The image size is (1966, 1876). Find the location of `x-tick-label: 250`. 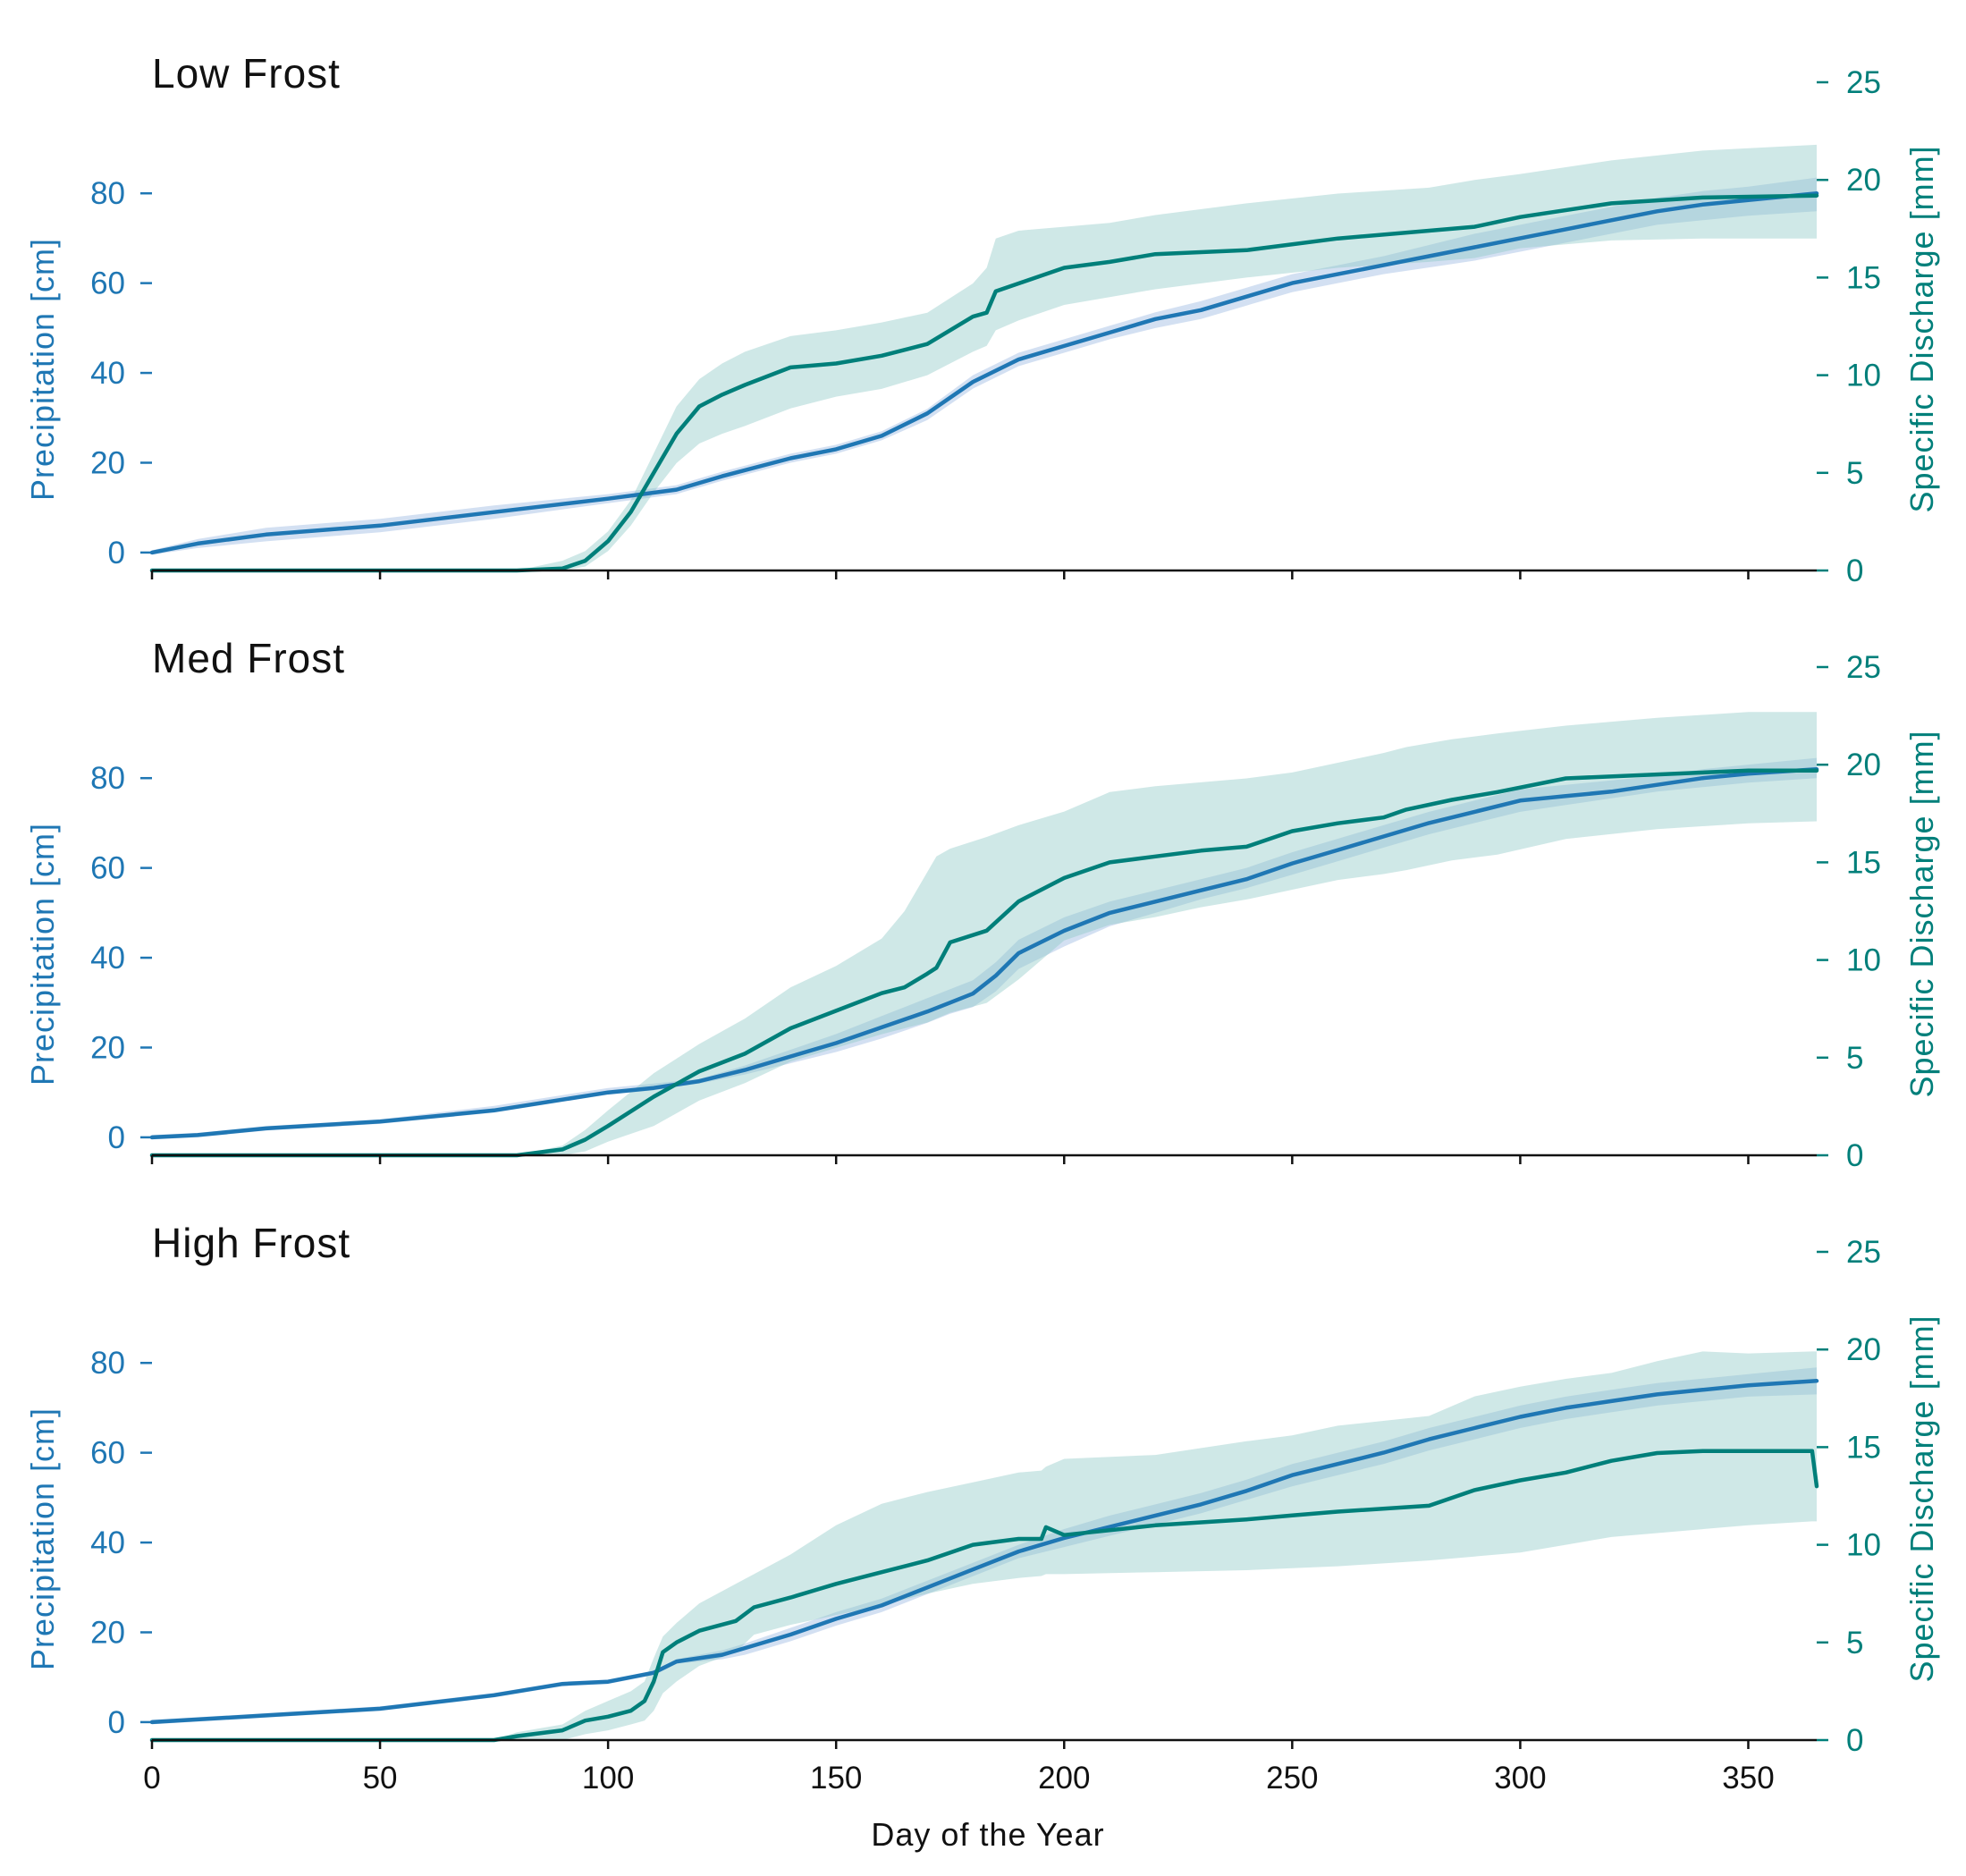

x-tick-label: 250 is located at coordinates (1292, 1779).